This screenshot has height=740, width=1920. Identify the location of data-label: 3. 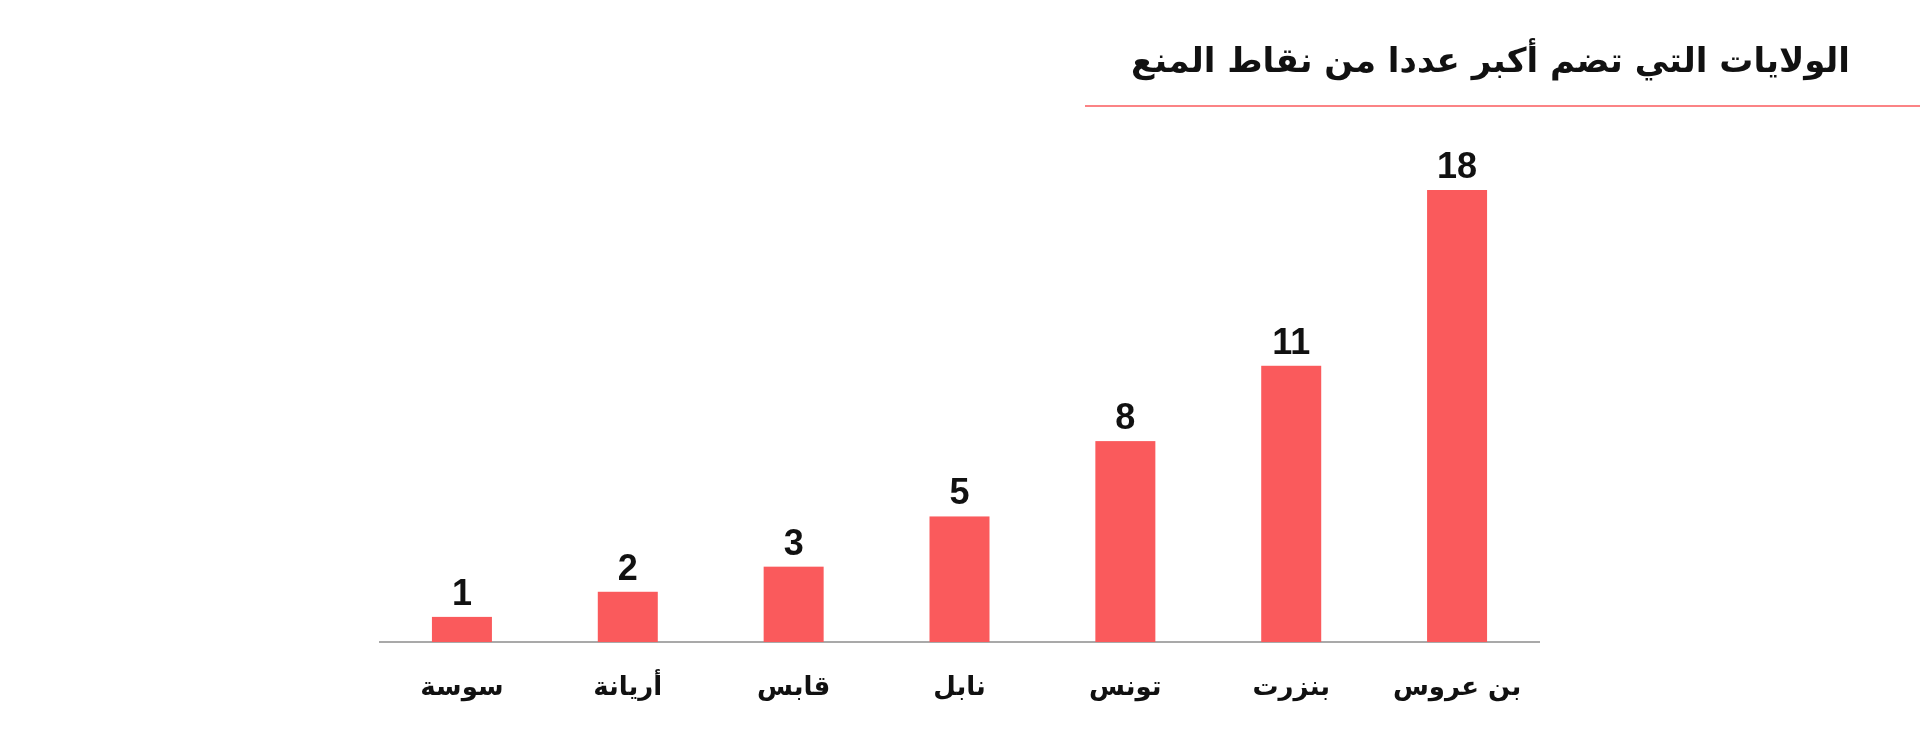
(793, 542).